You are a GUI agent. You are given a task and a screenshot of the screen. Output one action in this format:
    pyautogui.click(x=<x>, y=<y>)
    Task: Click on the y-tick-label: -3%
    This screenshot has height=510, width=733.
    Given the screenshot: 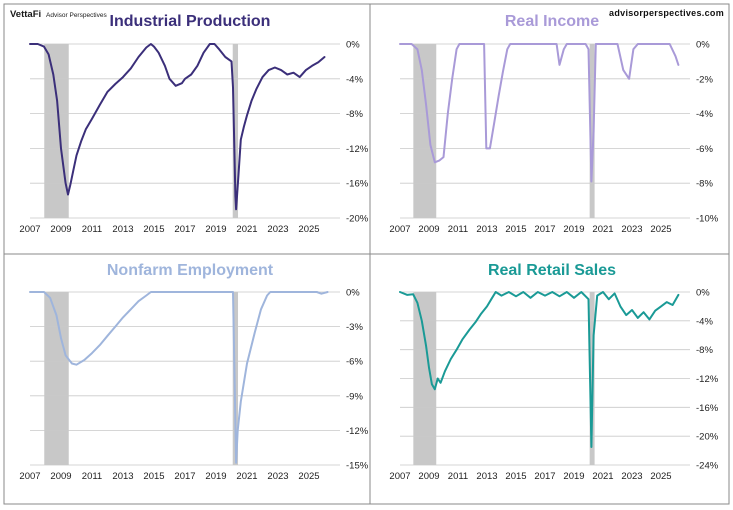 What is the action you would take?
    pyautogui.click(x=354, y=327)
    